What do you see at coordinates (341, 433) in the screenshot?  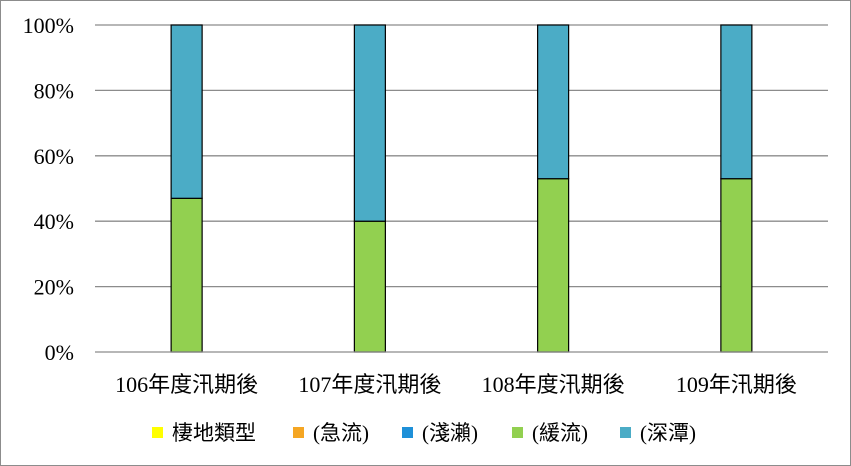 I see `legend-label: (急流)` at bounding box center [341, 433].